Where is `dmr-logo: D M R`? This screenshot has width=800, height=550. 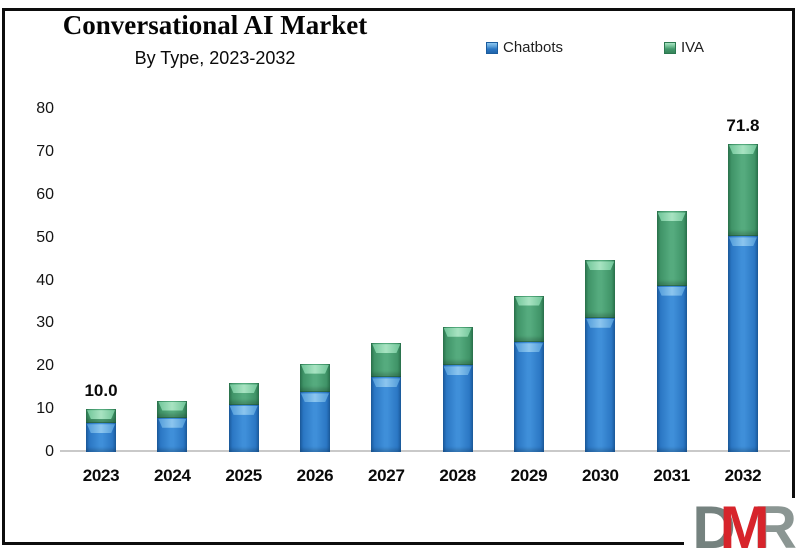 dmr-logo: D M R is located at coordinates (740, 524).